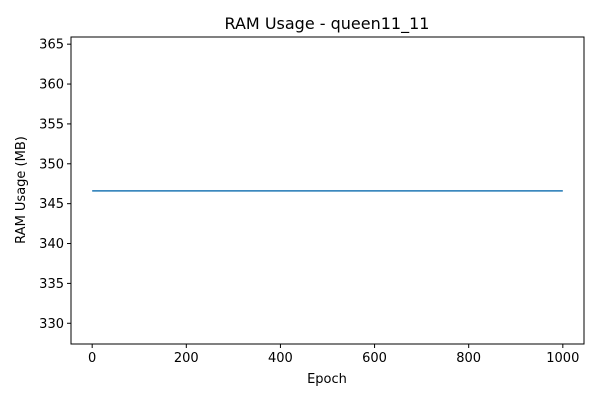 Image resolution: width=600 pixels, height=400 pixels. Describe the element at coordinates (468, 358) in the screenshot. I see `x-tick-label: 800` at that location.